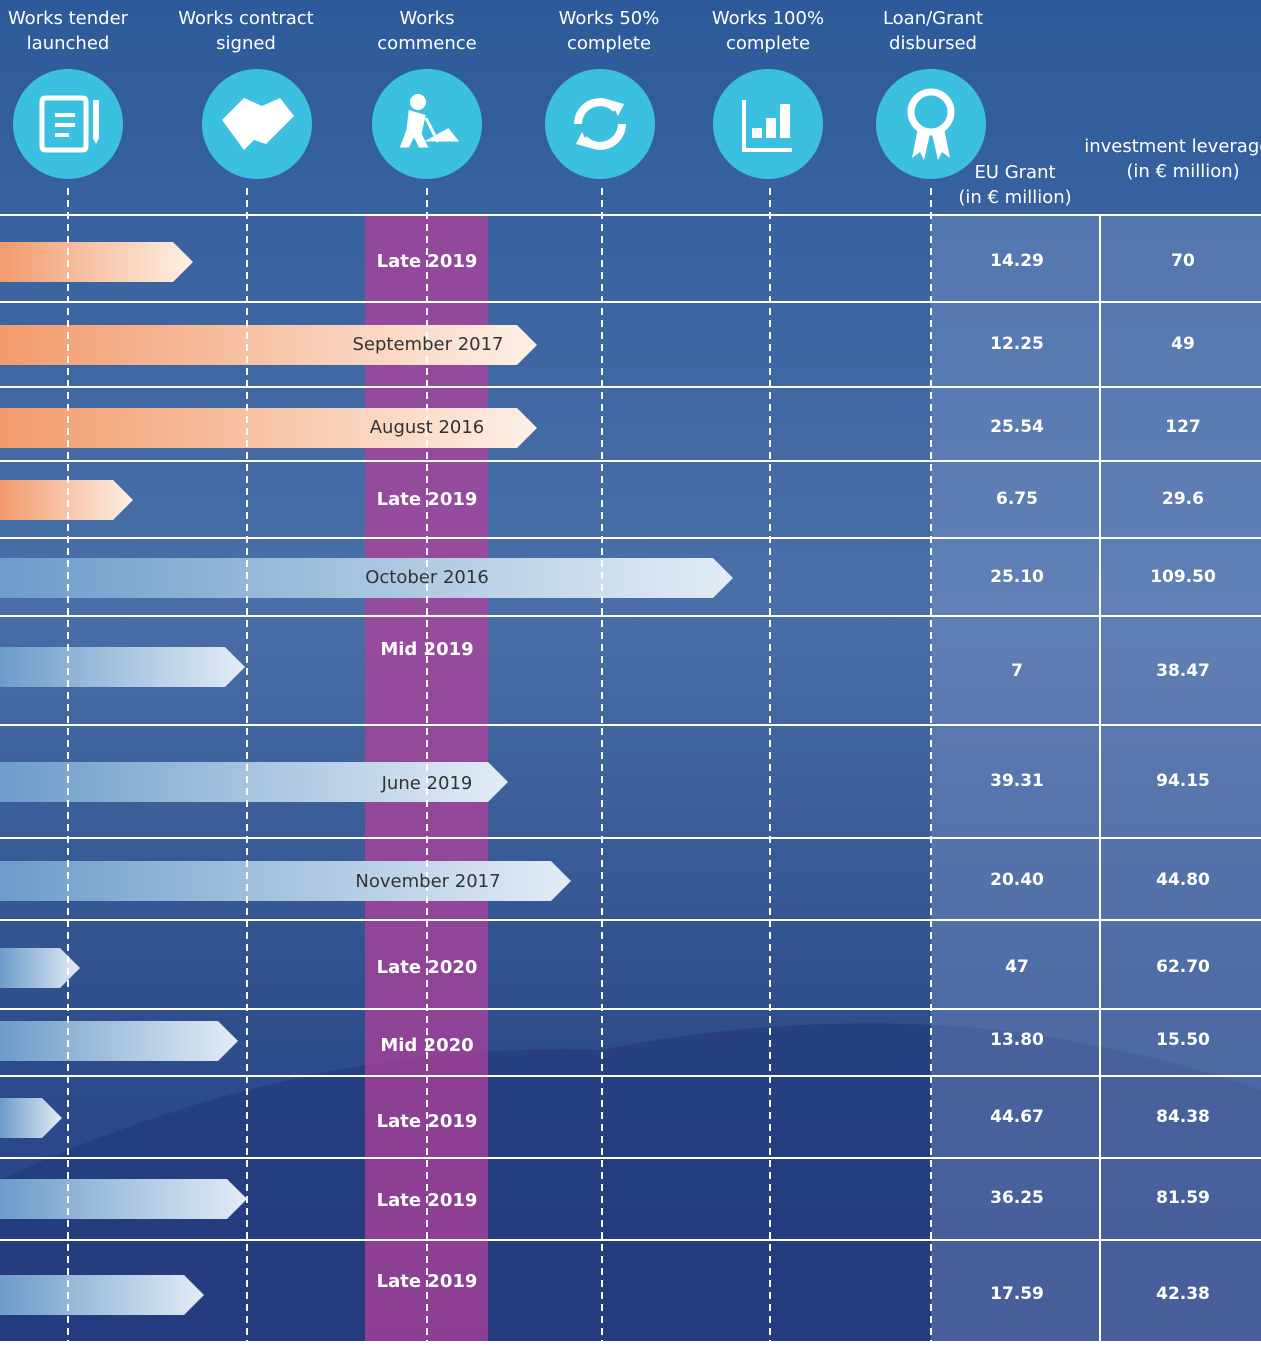 This screenshot has width=1261, height=1345. What do you see at coordinates (1017, 1198) in the screenshot?
I see `eu-grant: 36.25` at bounding box center [1017, 1198].